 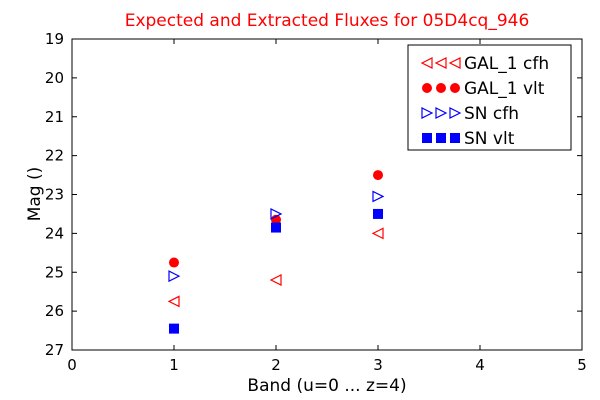 What do you see at coordinates (326, 386) in the screenshot?
I see `x-axis-label: Band (u=0 ... z=4)` at bounding box center [326, 386].